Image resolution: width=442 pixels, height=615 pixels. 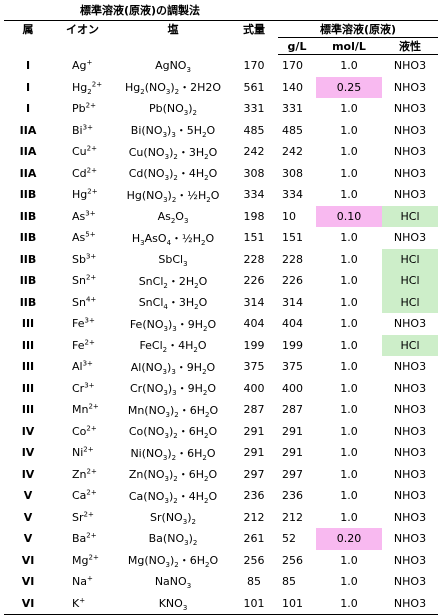 What do you see at coordinates (221, 453) in the screenshot?
I see `table-row: IV Ni2+ Ni(NO3)2・6H2O 291 291 1.0 NHO3` at bounding box center [221, 453].